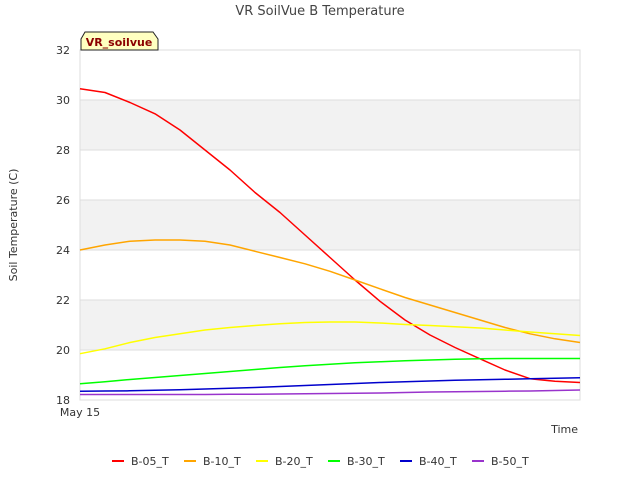  What do you see at coordinates (63, 400) in the screenshot?
I see `y-tick-label: 18` at bounding box center [63, 400].